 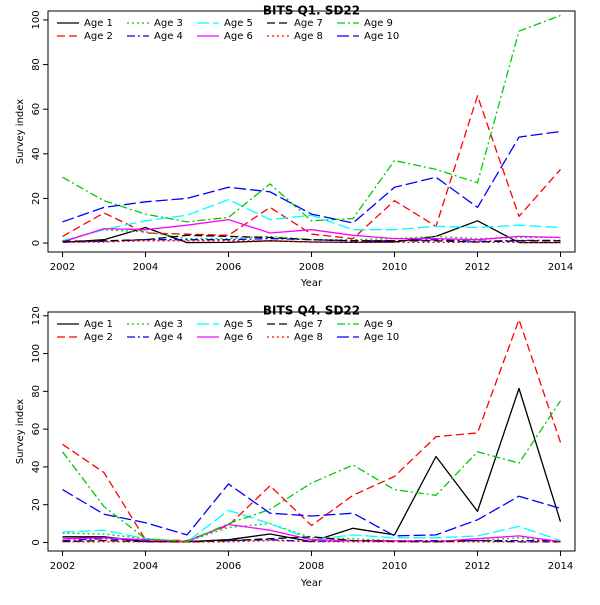 What do you see at coordinates (311, 311) in the screenshot?
I see `chart-title: BITS Q4. SD22` at bounding box center [311, 311].